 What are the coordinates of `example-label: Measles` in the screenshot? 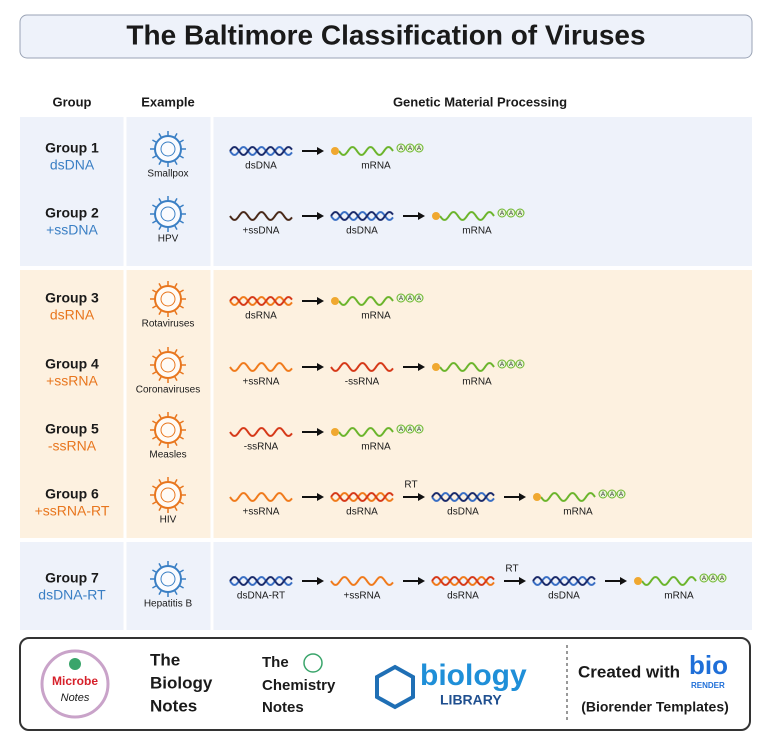 It's located at (167, 455).